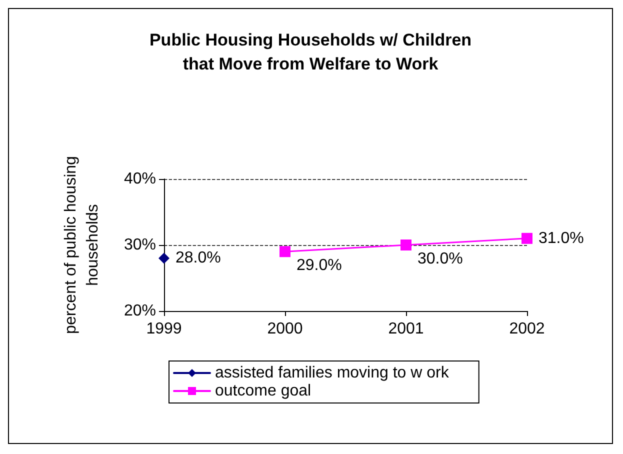  I want to click on x-tick-label: 2001, so click(406, 329).